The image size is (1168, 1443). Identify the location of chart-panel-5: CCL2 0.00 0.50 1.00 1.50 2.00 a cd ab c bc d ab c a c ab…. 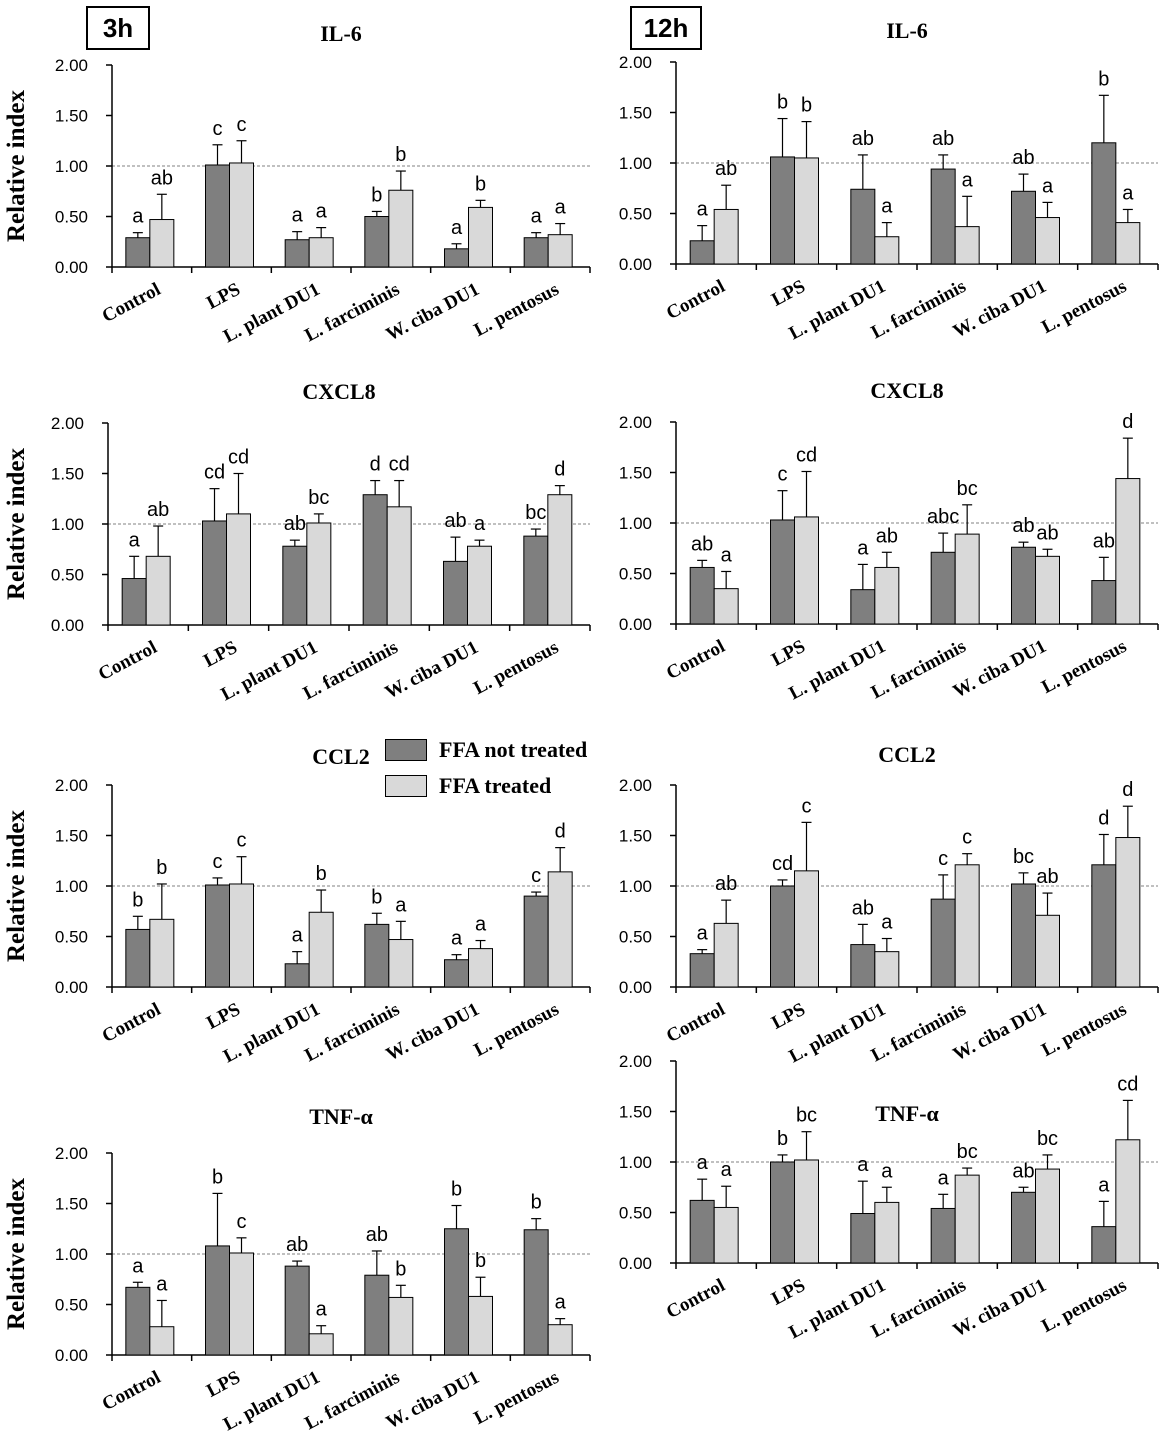
(889, 904).